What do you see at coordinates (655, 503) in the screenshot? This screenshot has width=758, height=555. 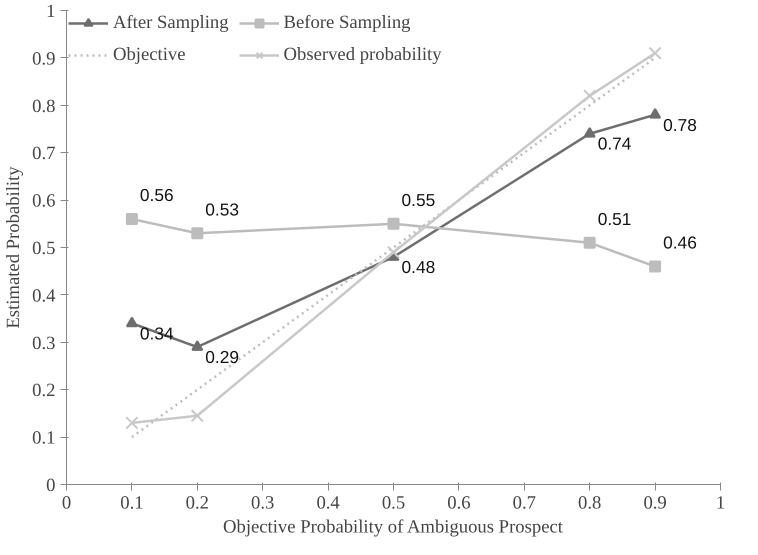 I see `x-tick-label: 0.9` at bounding box center [655, 503].